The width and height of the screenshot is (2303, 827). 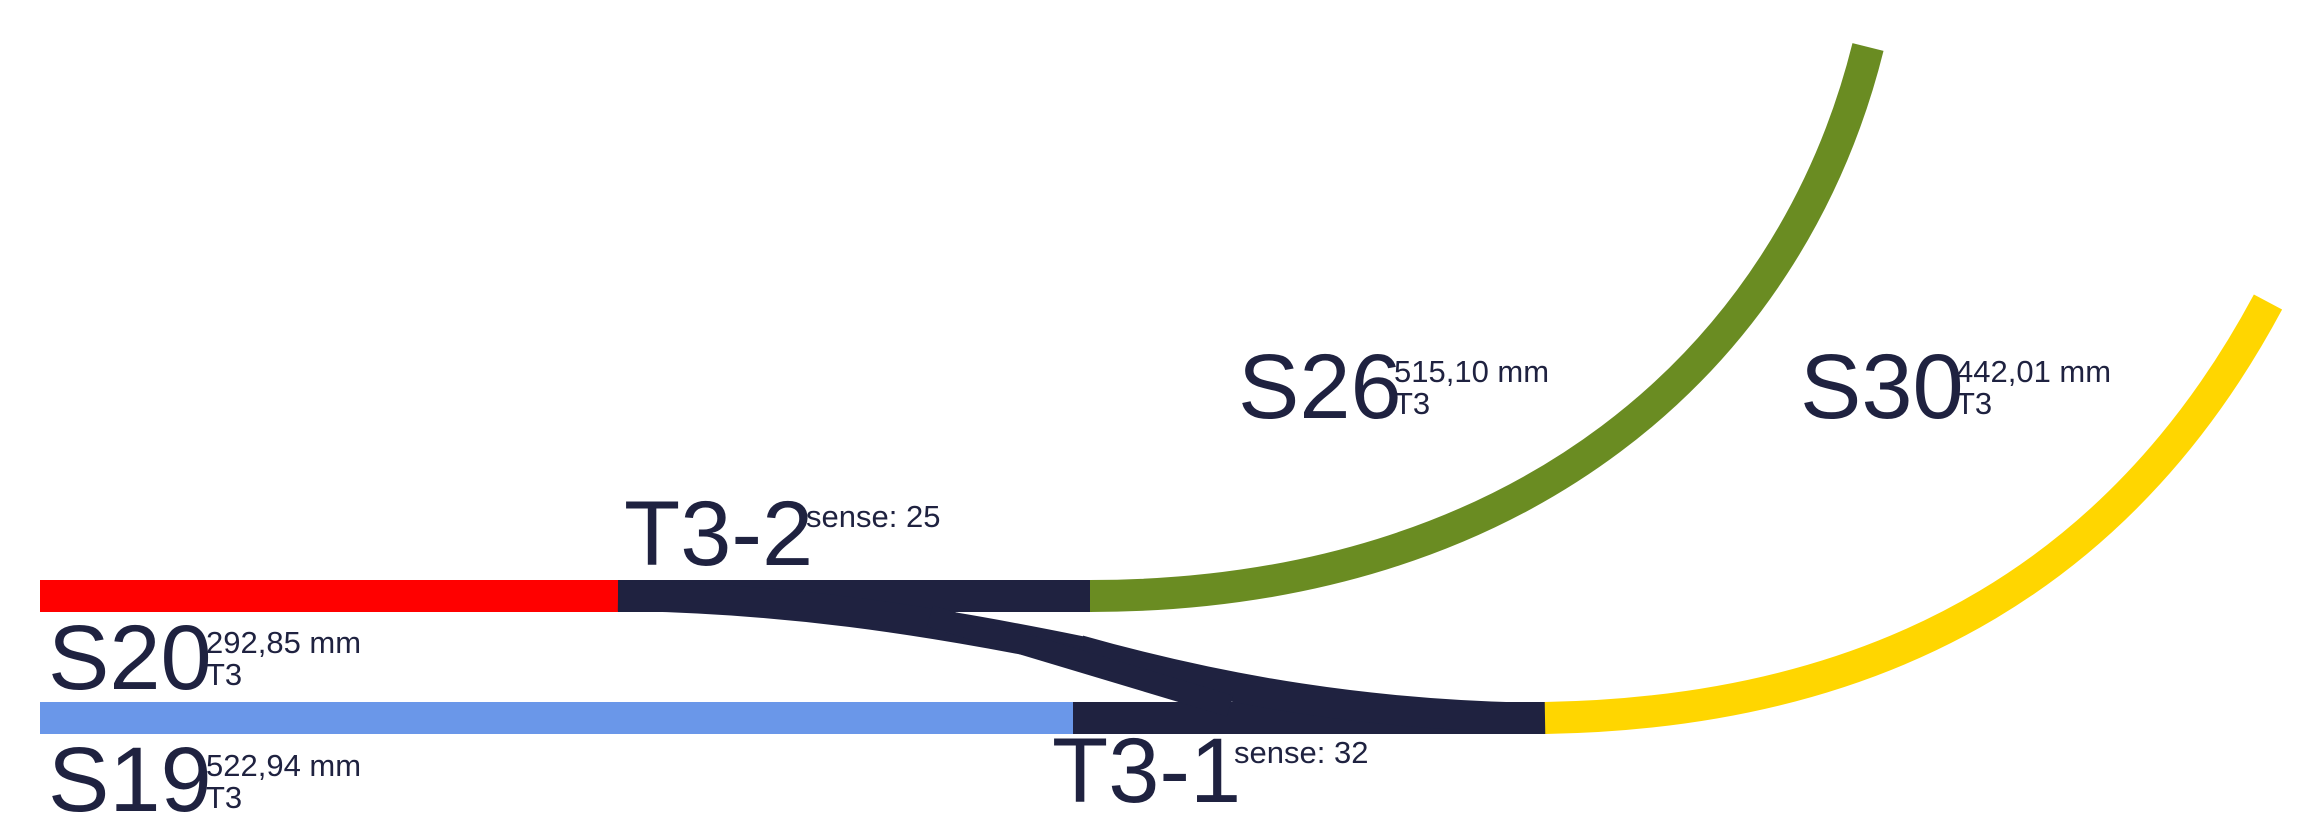 I want to click on segment-length-s30: 442,01 mm, so click(x=2033, y=371).